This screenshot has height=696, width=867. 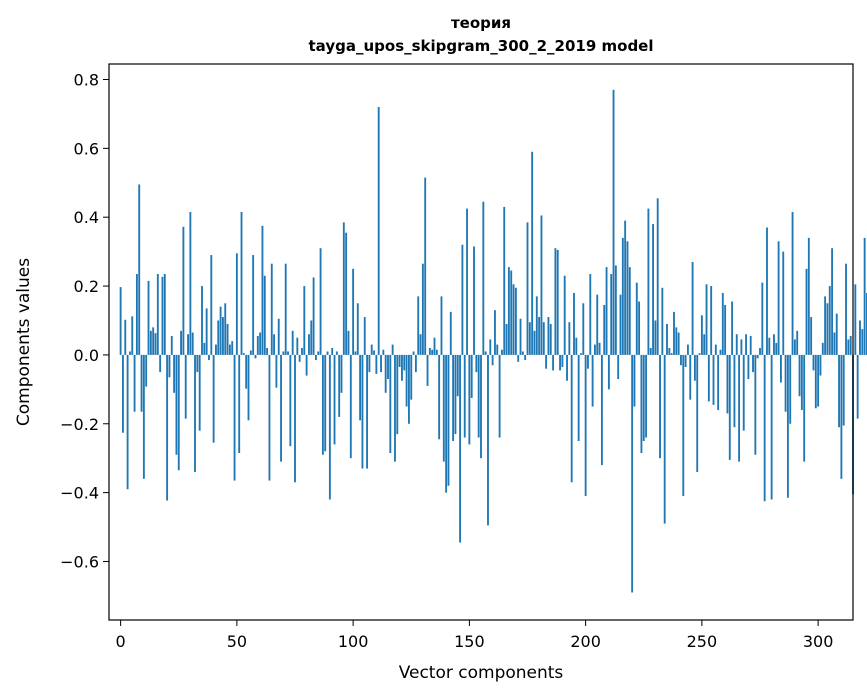 I want to click on x-tick-label: 50, so click(x=237, y=641).